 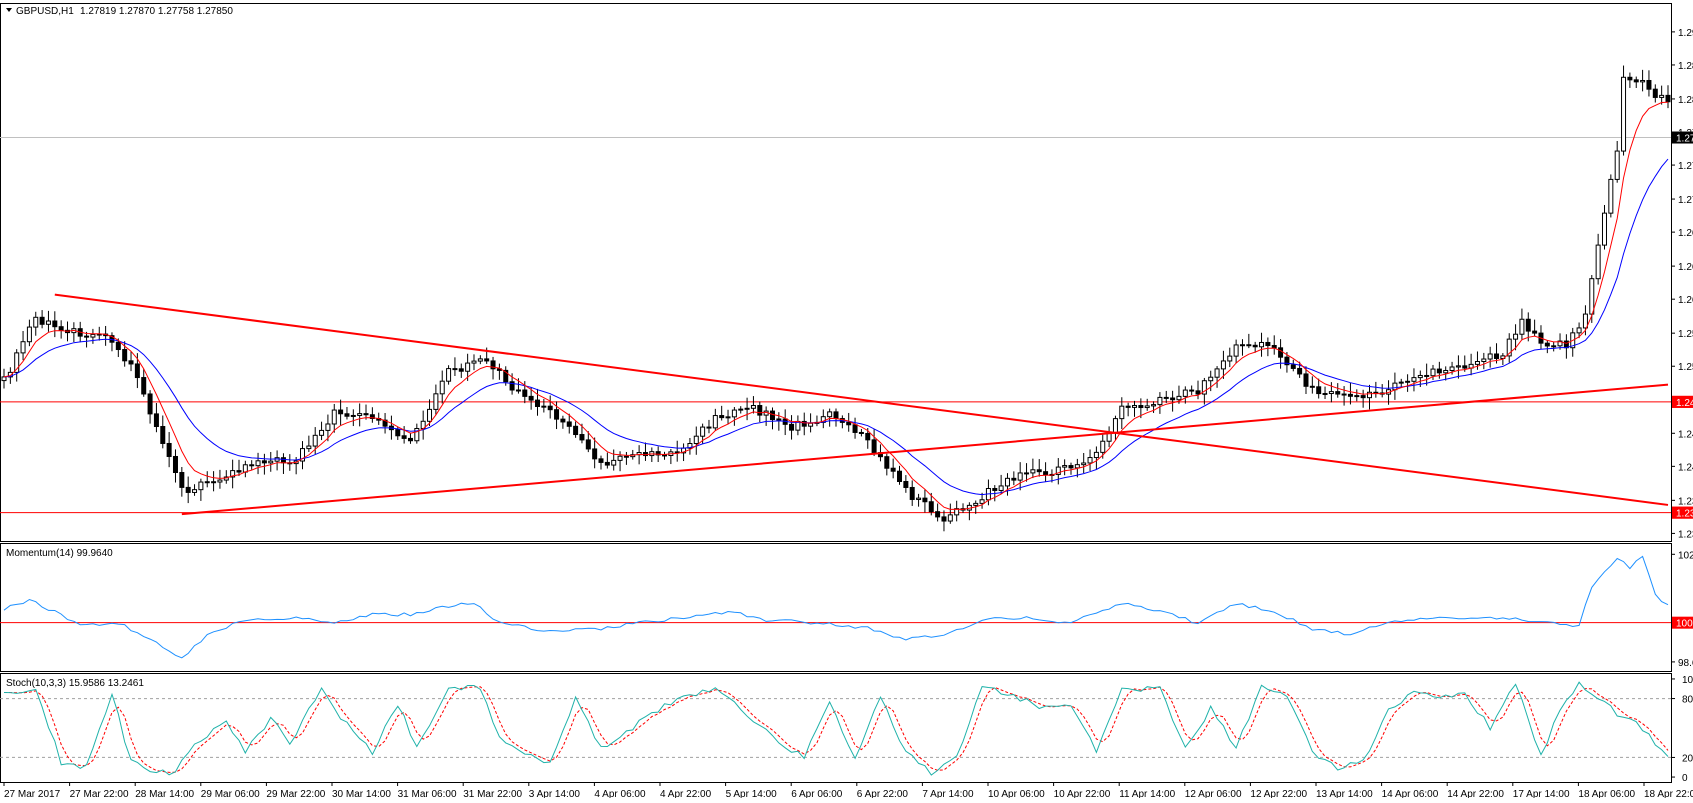 What do you see at coordinates (1410, 793) in the screenshot?
I see `time-tick-label: 14 Apr 06:00` at bounding box center [1410, 793].